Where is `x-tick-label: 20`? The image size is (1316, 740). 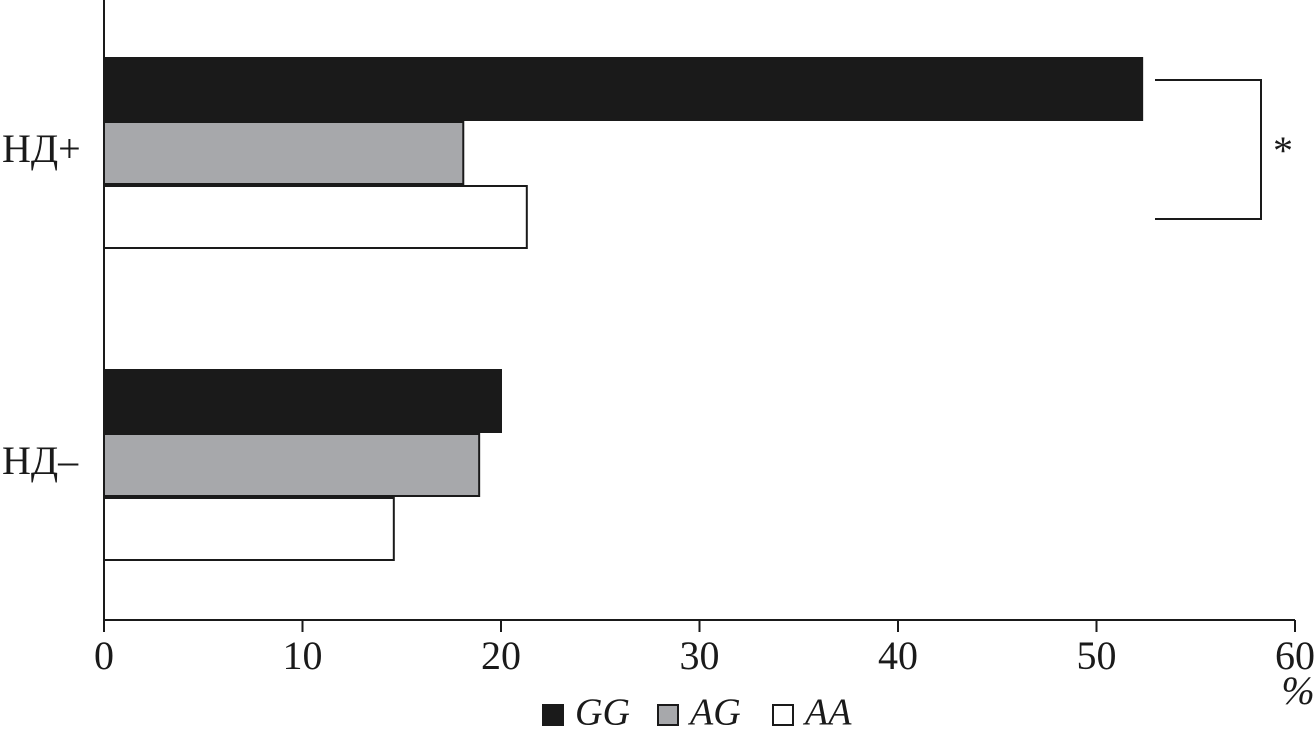
x-tick-label: 20 is located at coordinates (501, 655).